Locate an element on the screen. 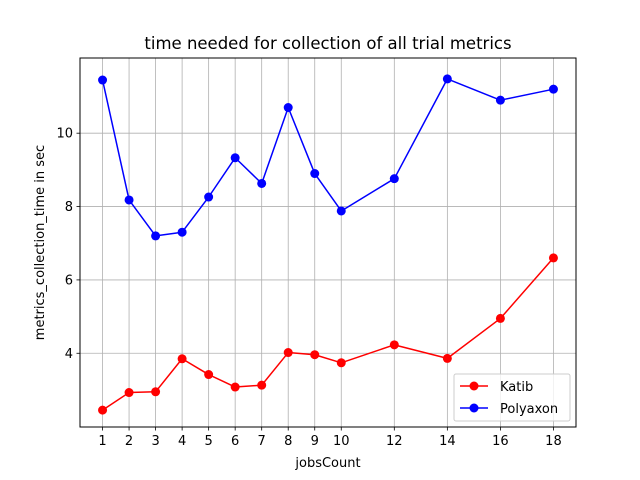 This screenshot has width=640, height=480. legend-polyaxon-marker is located at coordinates (474, 408).